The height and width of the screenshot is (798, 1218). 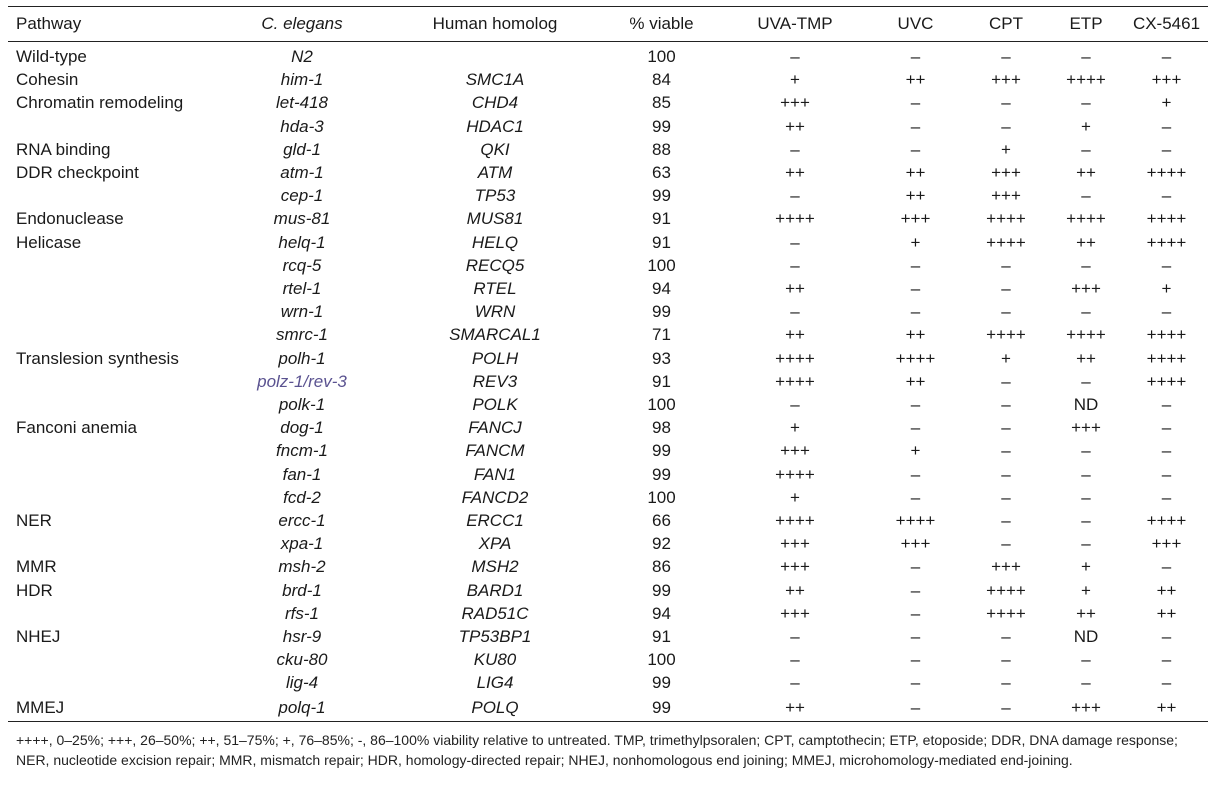 What do you see at coordinates (302, 242) in the screenshot?
I see `gene-cell: helq-1` at bounding box center [302, 242].